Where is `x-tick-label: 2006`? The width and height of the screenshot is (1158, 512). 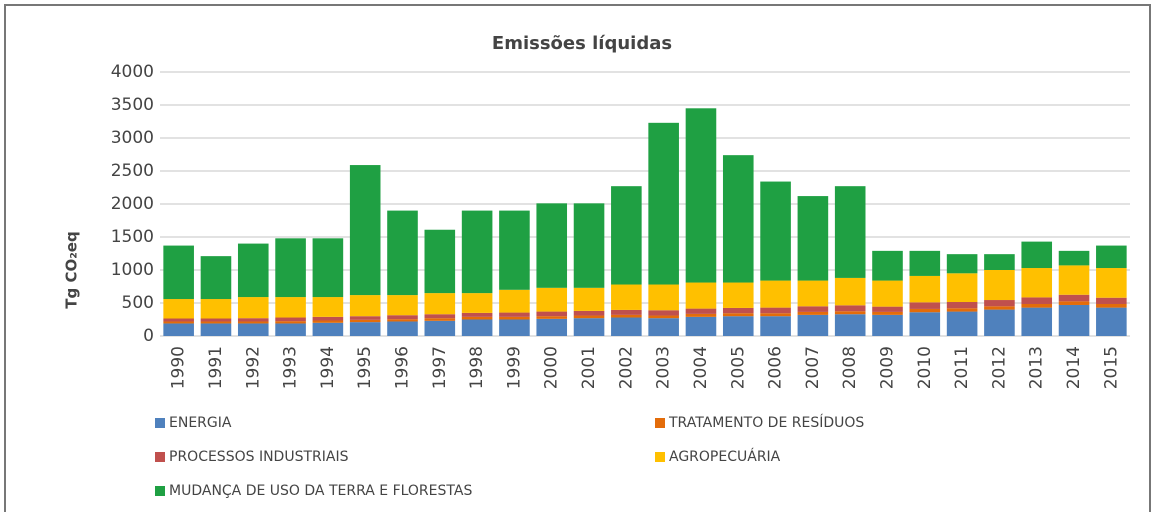 x-tick-label: 2006 is located at coordinates (776, 367).